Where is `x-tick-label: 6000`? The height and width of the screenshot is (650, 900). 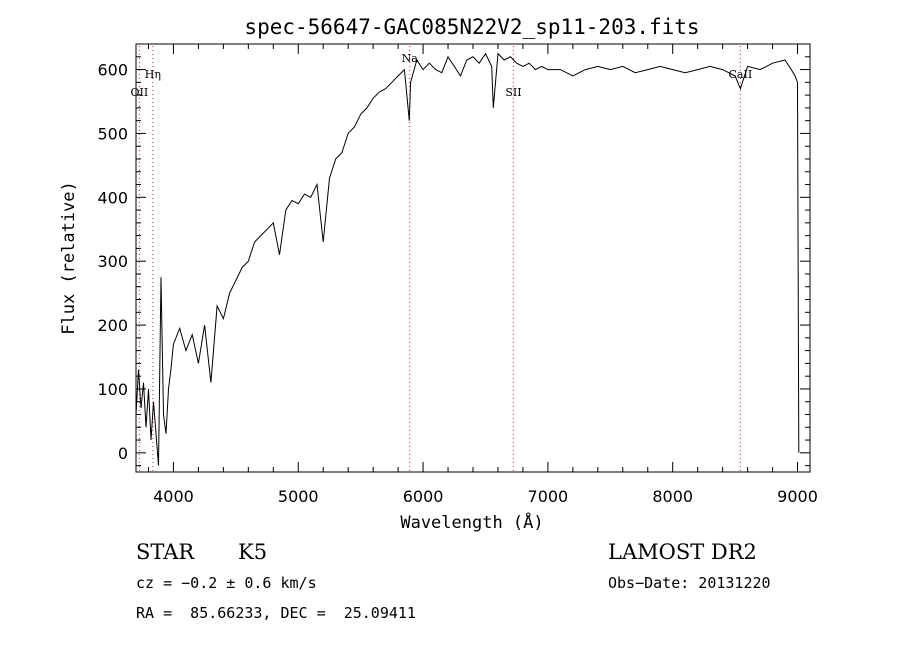 x-tick-label: 6000 is located at coordinates (423, 496).